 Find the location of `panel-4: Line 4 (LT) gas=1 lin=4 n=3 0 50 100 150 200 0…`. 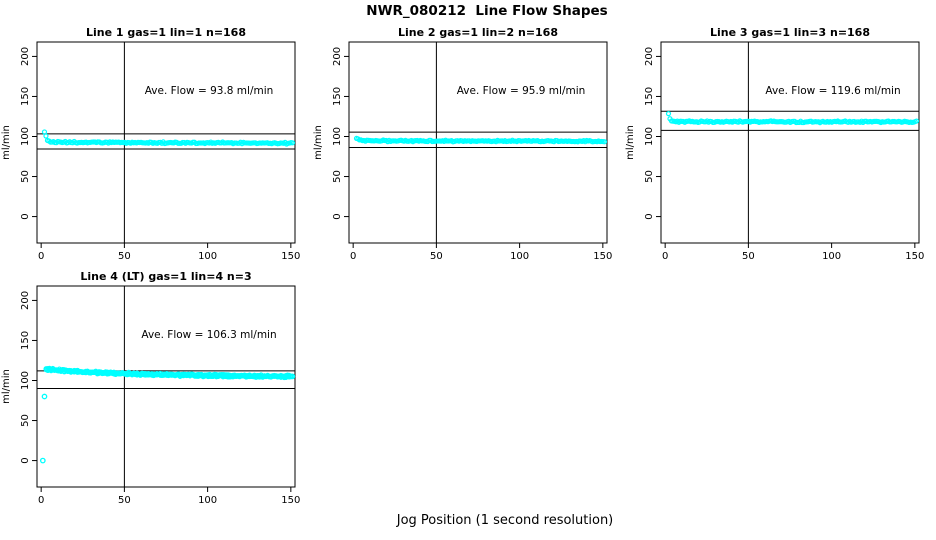

panel-4: Line 4 (LT) gas=1 lin=4 n=3 0 50 100 150 200 0… is located at coordinates (150, 388).